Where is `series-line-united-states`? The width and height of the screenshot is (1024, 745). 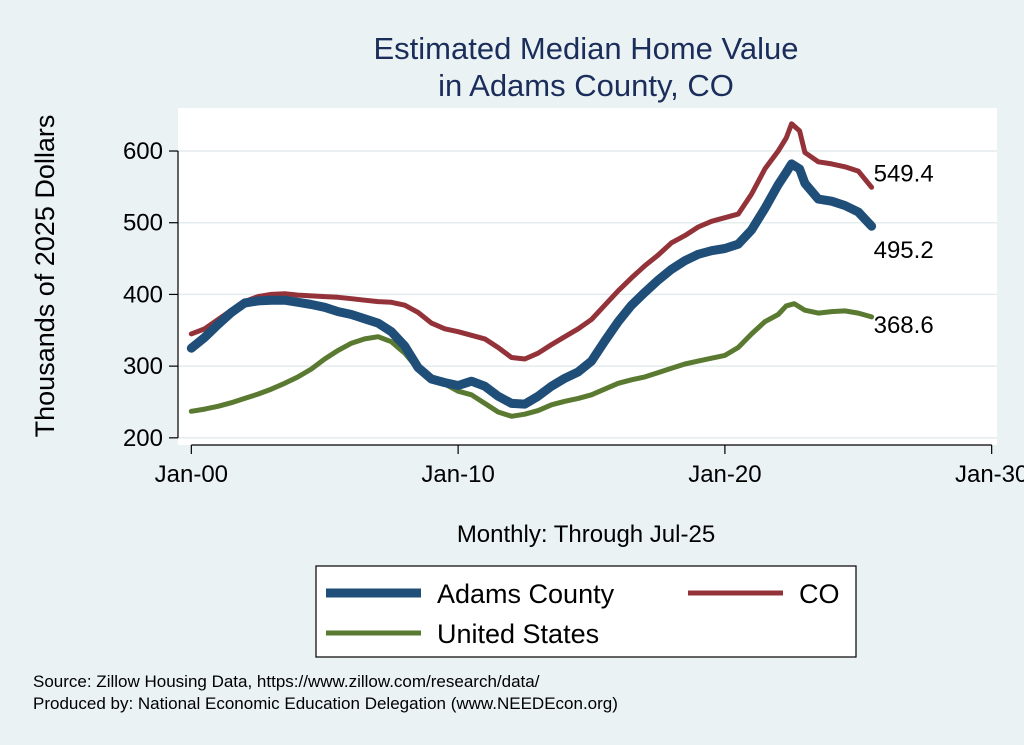 series-line-united-states is located at coordinates (531, 360).